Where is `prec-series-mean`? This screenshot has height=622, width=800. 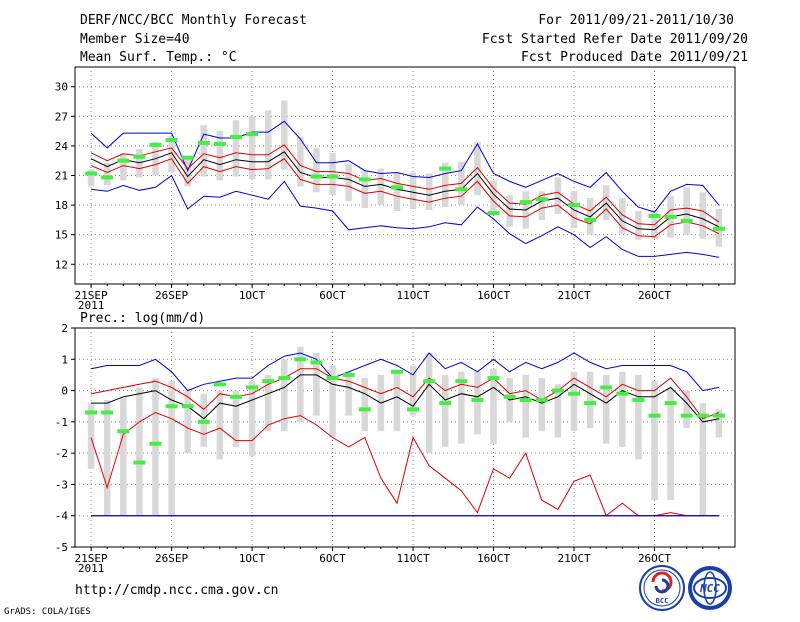 prec-series-mean is located at coordinates (405, 398).